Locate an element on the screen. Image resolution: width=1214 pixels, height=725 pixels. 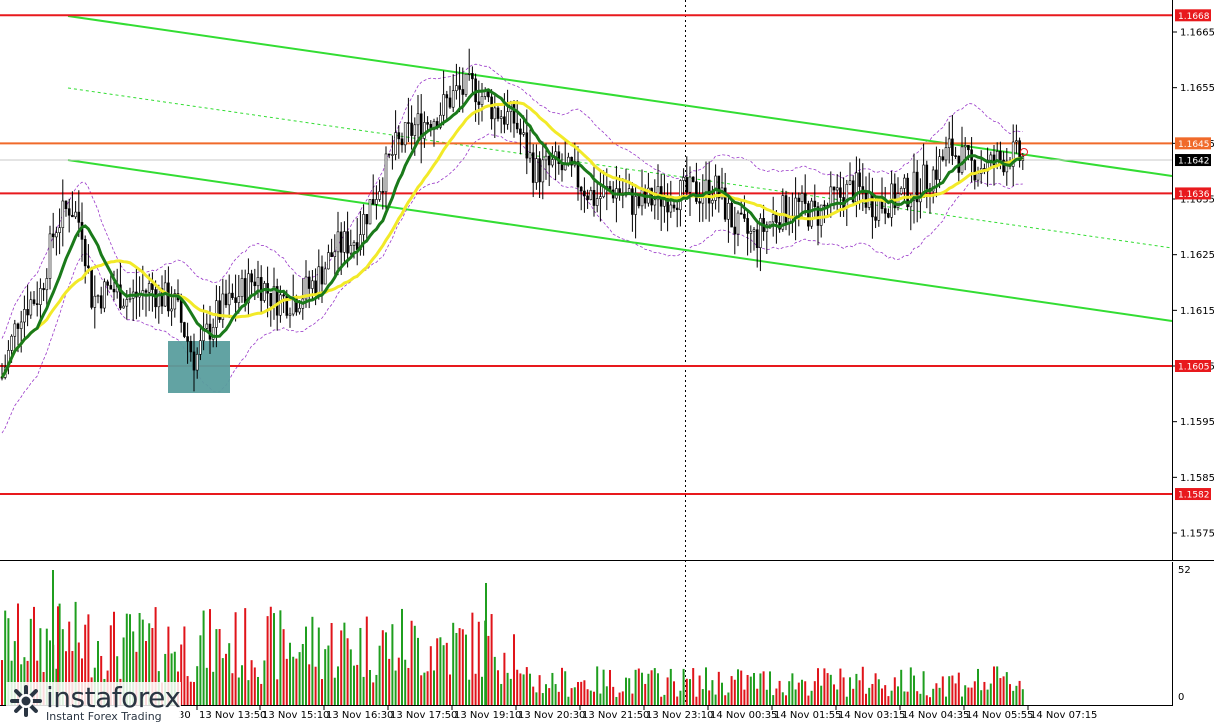
volume-bar-spike is located at coordinates (402, 656).